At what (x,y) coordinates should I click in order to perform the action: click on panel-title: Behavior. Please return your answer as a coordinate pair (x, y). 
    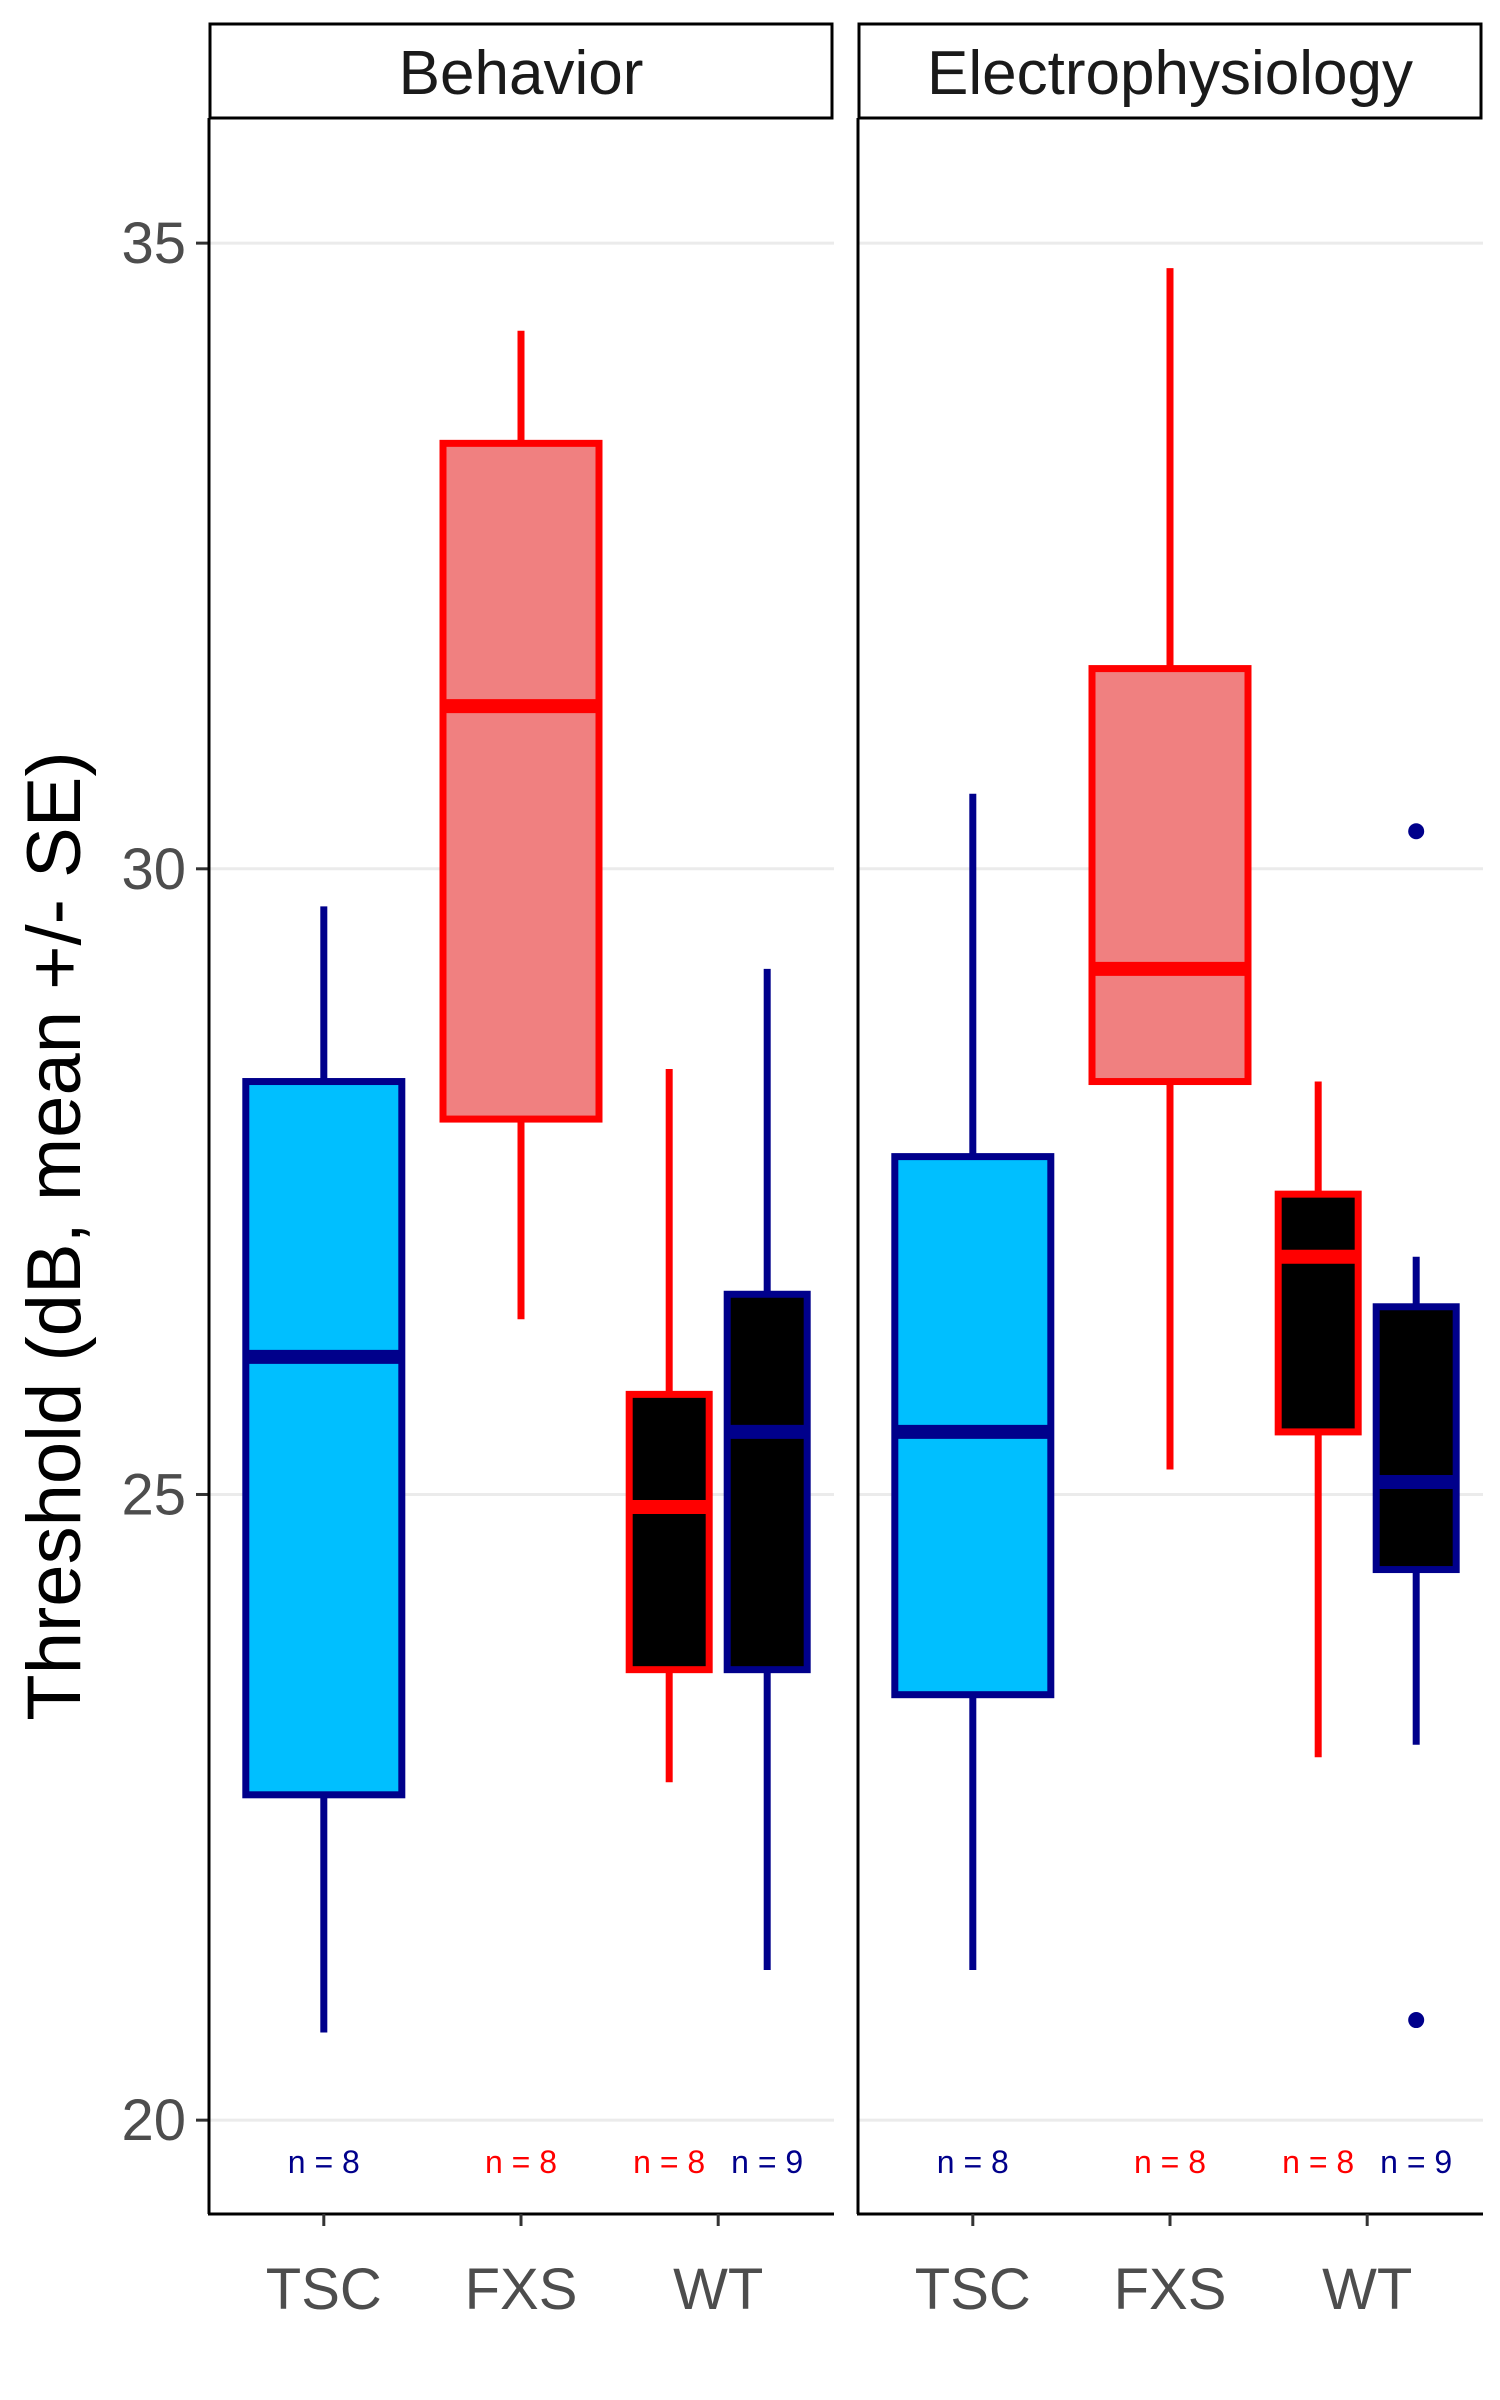
    Looking at the image, I should click on (521, 73).